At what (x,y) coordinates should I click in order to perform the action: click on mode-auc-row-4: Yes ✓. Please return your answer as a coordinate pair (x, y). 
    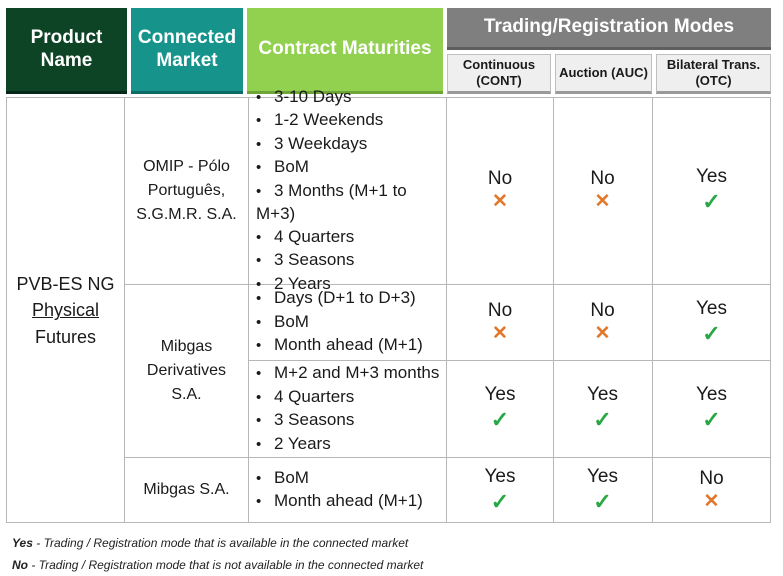
    Looking at the image, I should click on (602, 490).